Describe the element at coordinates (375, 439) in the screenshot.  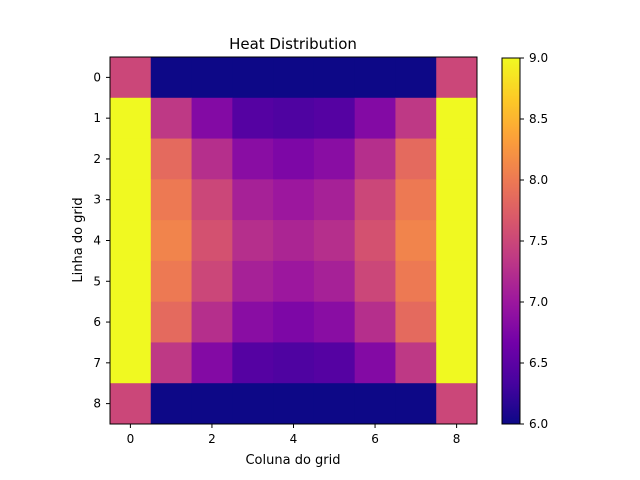
I see `x-tick-label: 6` at that location.